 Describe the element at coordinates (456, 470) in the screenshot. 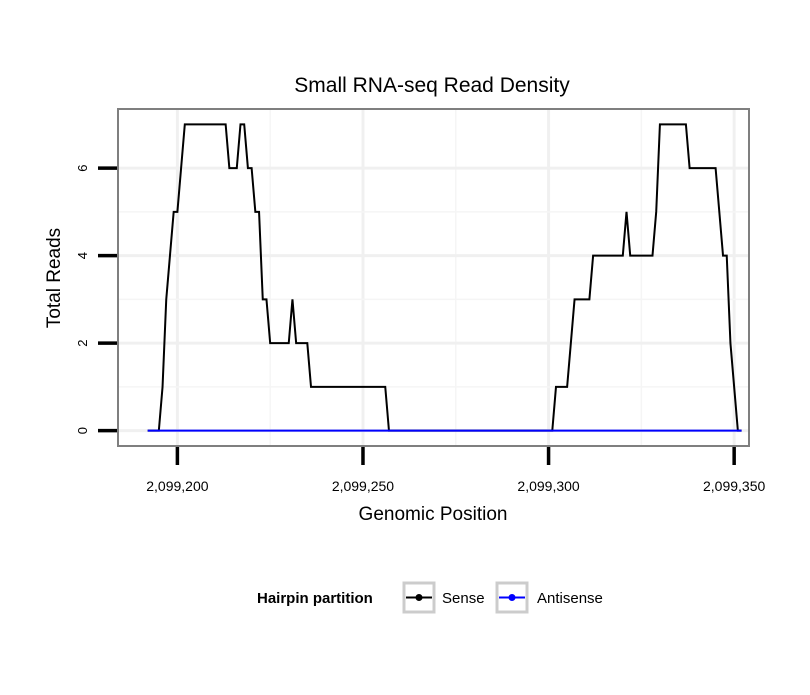

I see `x-axis: 2,099,200 2,099,250 2,099,300 2,099,350` at that location.